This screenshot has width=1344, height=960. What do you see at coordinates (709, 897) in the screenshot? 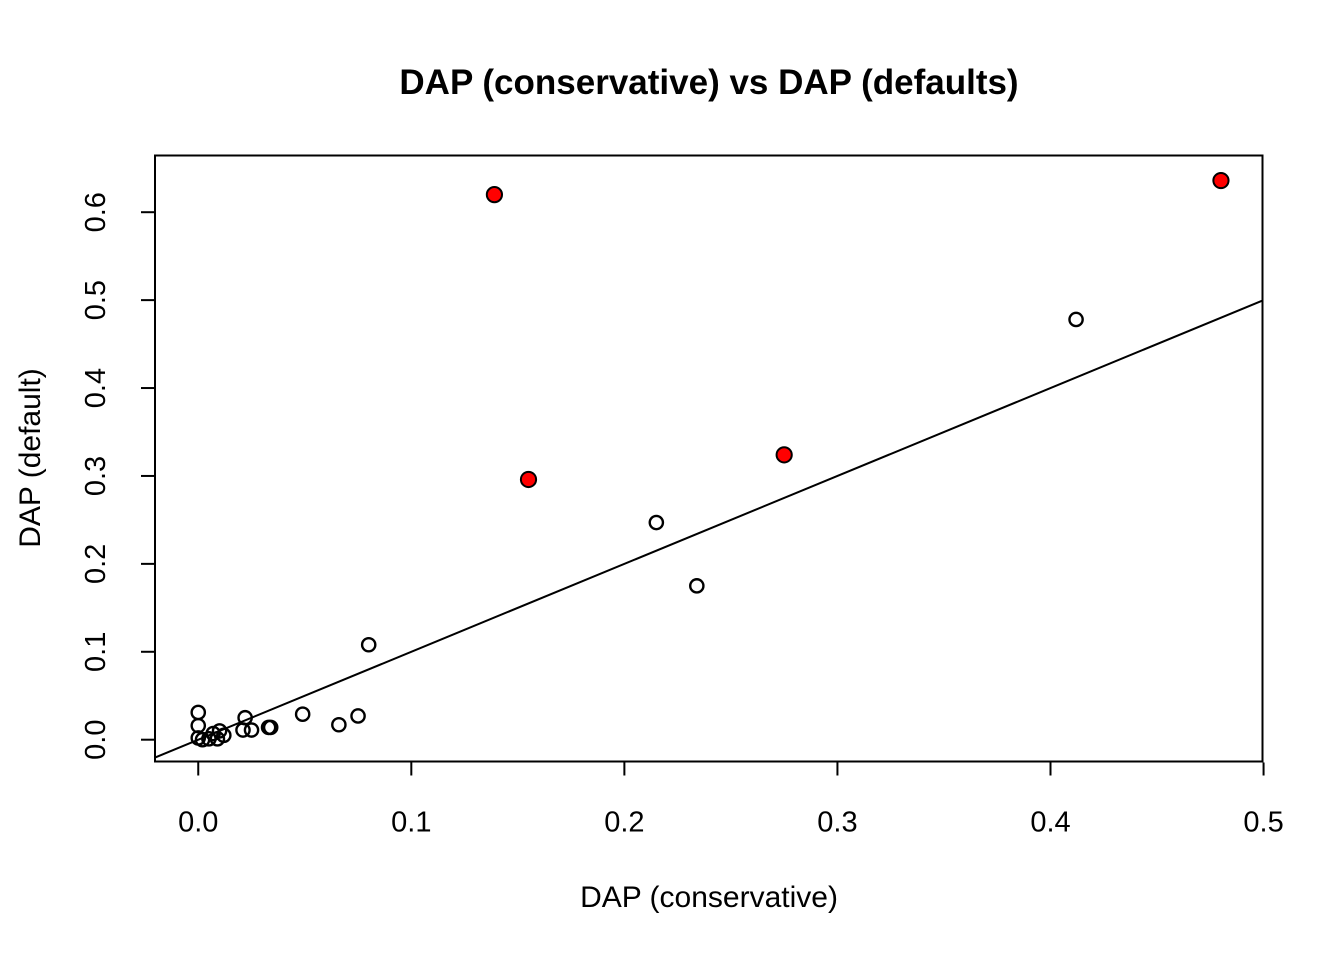
I see `x-axis-title: DAP (conservative)` at bounding box center [709, 897].